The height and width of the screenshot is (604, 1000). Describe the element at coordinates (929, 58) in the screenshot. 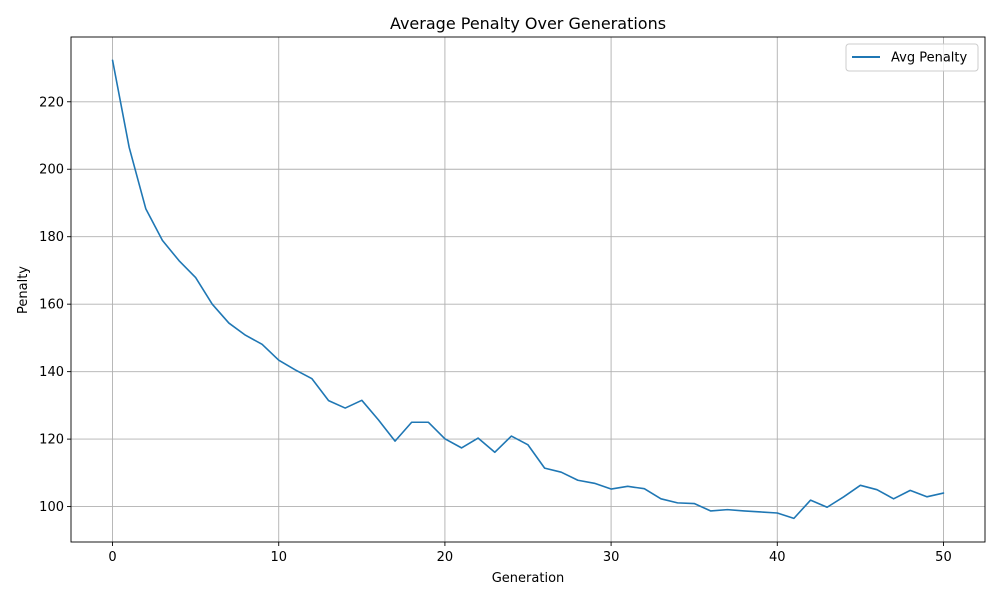

I see `legend-label: Avg Penalty` at that location.